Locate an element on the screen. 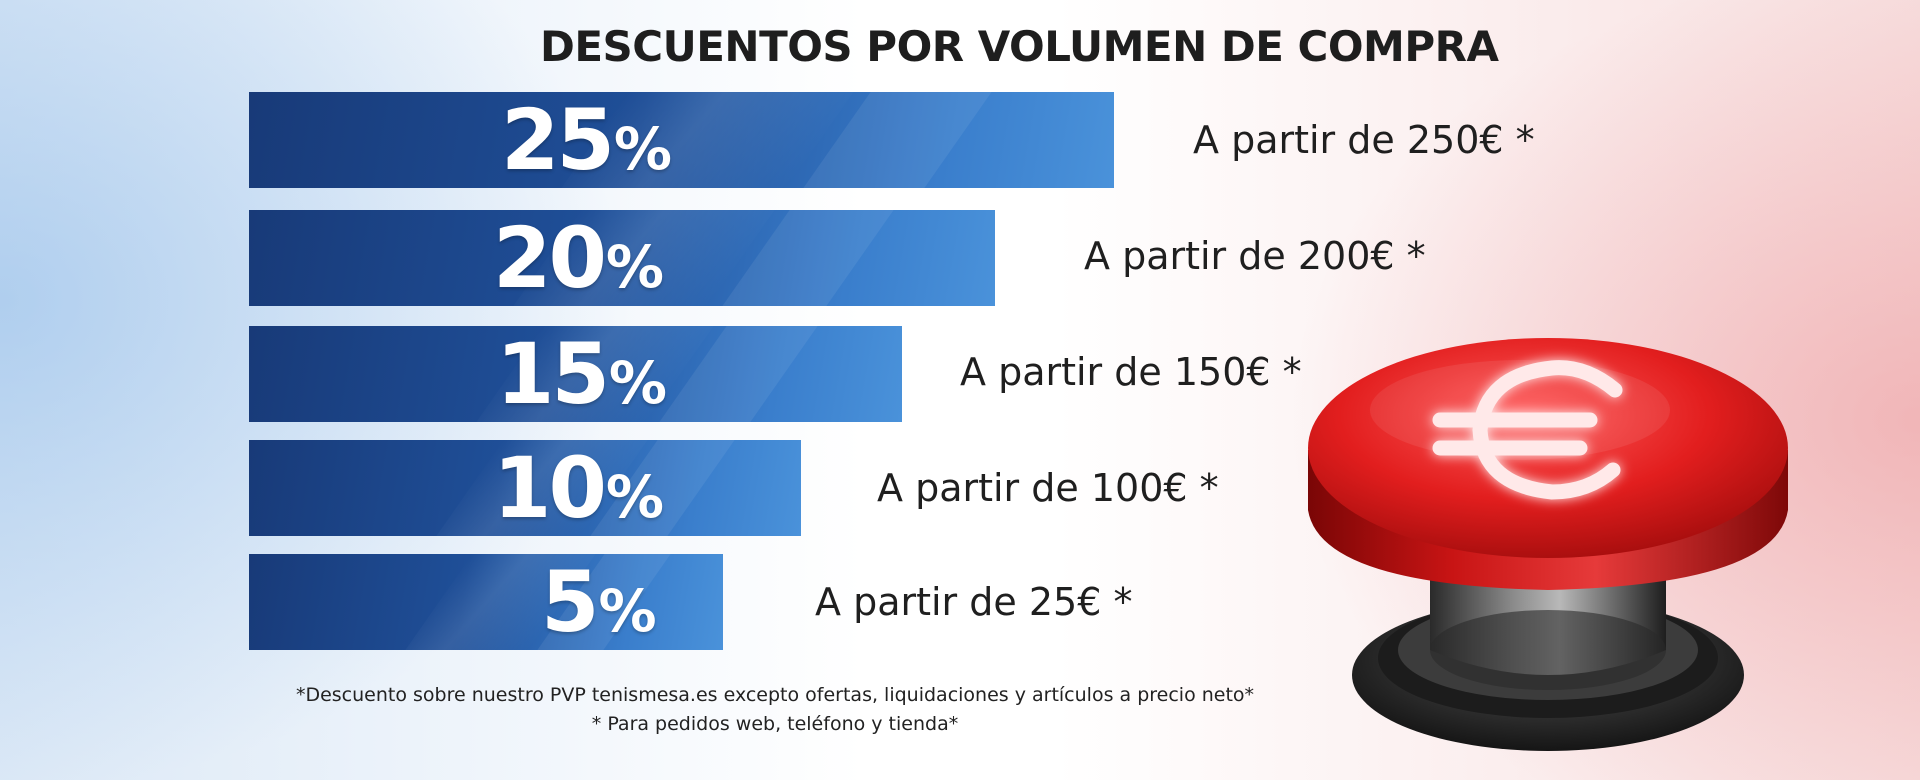 The height and width of the screenshot is (780, 1920). discount-value: 5 is located at coordinates (570, 602).